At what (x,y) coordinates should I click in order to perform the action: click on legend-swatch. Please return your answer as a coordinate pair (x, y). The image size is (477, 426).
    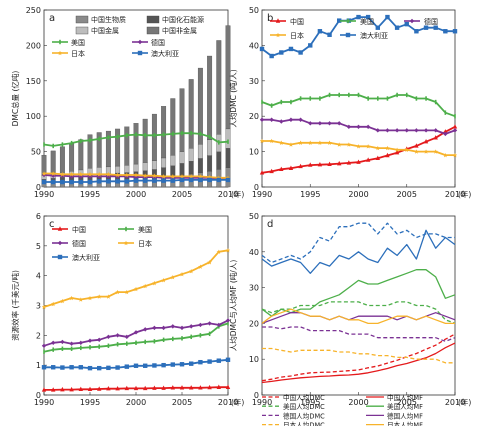
    Looking at the image, I should click on (82, 30).